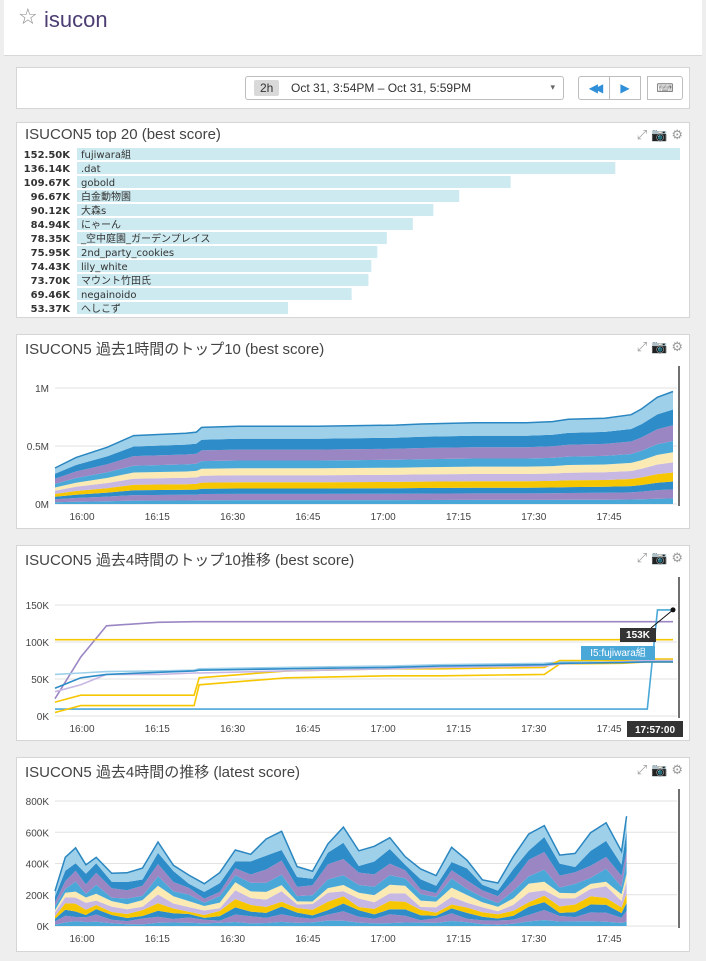 This screenshot has width=706, height=961. What do you see at coordinates (108, 295) in the screenshot?
I see `toplist-label: negainoido` at bounding box center [108, 295].